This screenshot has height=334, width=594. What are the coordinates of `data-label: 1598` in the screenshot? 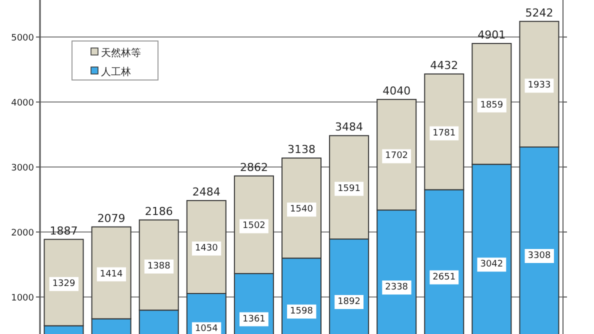 It's located at (302, 311).